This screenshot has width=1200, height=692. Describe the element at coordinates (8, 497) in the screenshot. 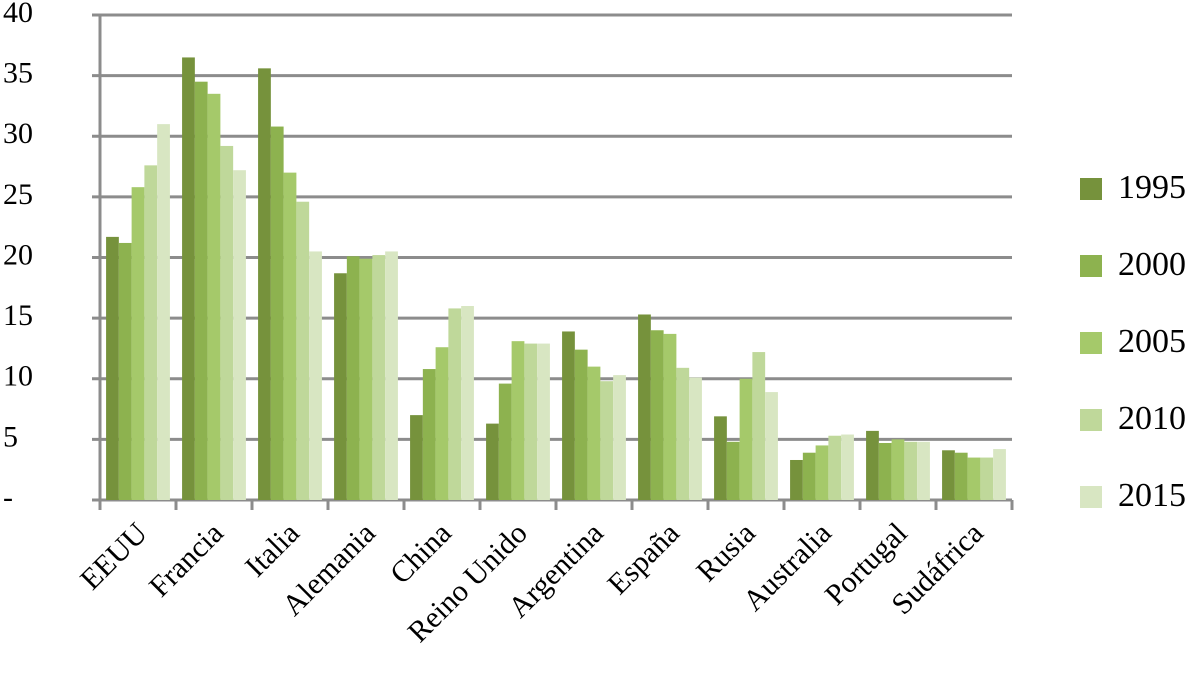

I see `y-tick-label: -` at that location.